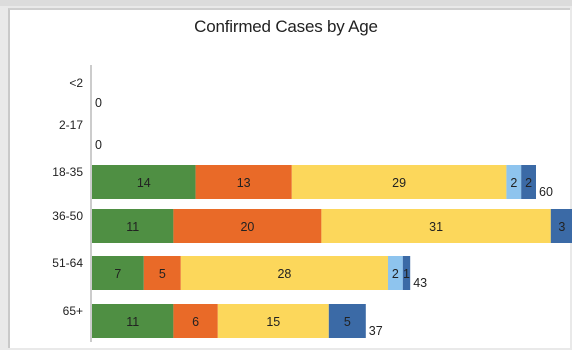 The width and height of the screenshot is (572, 350). I want to click on data-label: 6, so click(195, 322).